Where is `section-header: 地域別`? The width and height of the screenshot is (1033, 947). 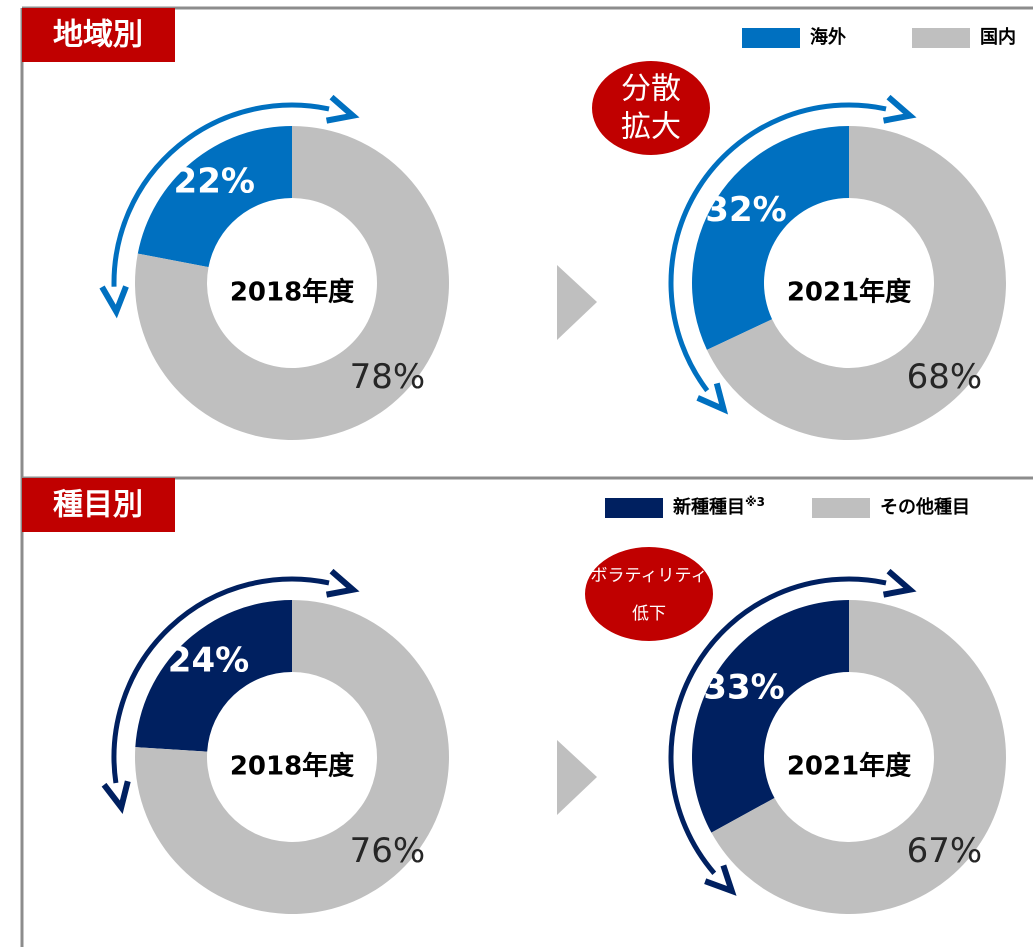 section-header: 地域別 is located at coordinates (98, 35).